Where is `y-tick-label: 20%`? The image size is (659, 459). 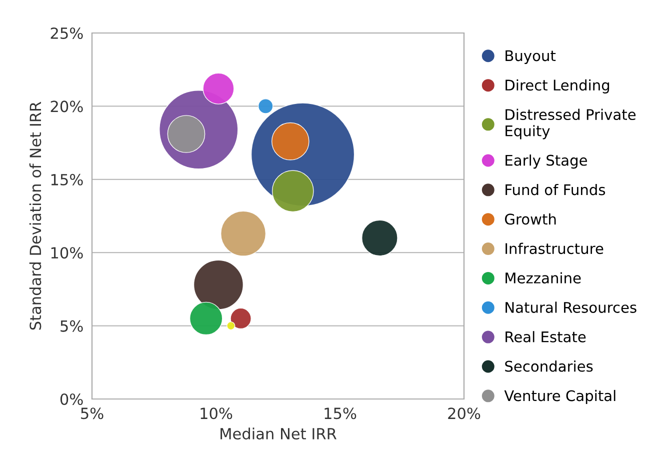
y-tick-label: 20% is located at coordinates (66, 106).